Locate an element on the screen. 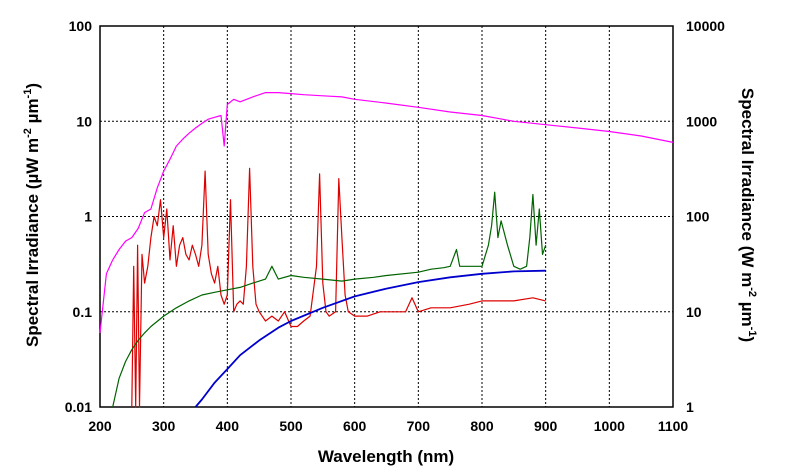 The width and height of the screenshot is (798, 476). right-y-axis-label: Spectral Irradiance (W m-2 µm-1) is located at coordinates (748, 215).